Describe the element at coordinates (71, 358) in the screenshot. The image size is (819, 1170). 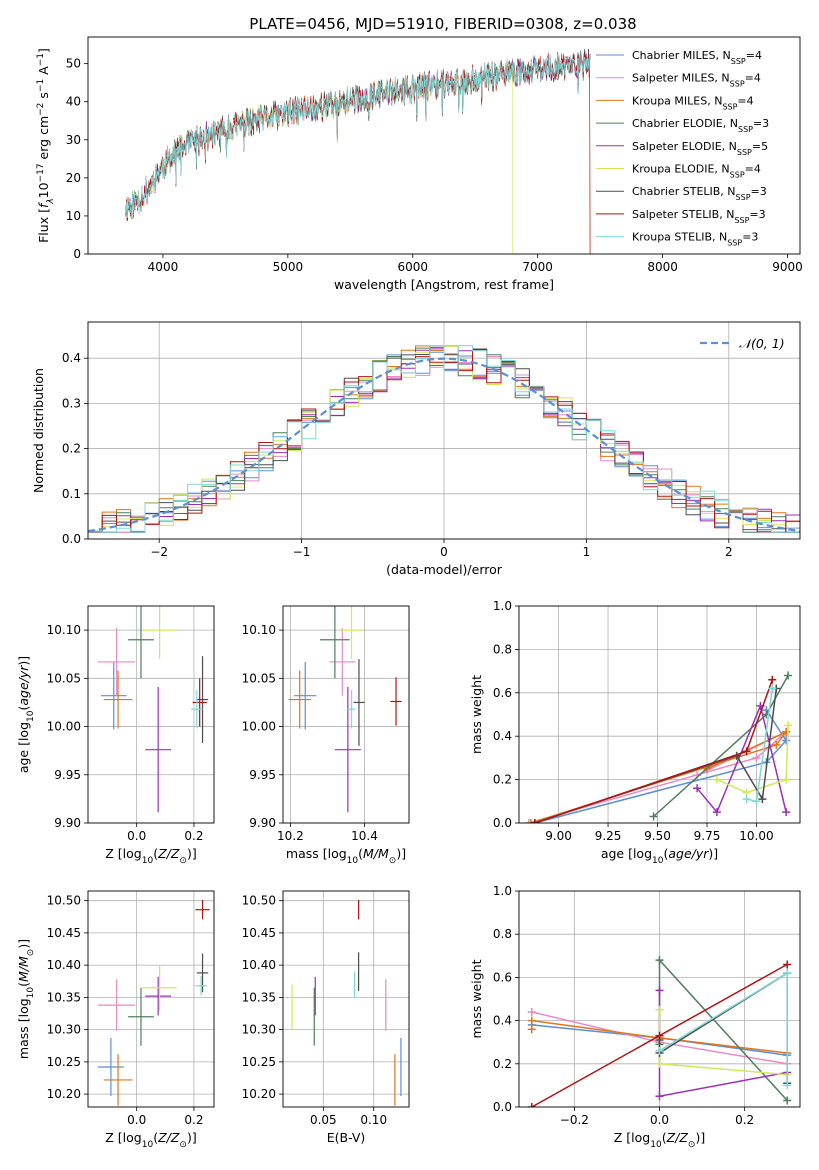
I see `residuals-ytick-label: 0.4` at that location.